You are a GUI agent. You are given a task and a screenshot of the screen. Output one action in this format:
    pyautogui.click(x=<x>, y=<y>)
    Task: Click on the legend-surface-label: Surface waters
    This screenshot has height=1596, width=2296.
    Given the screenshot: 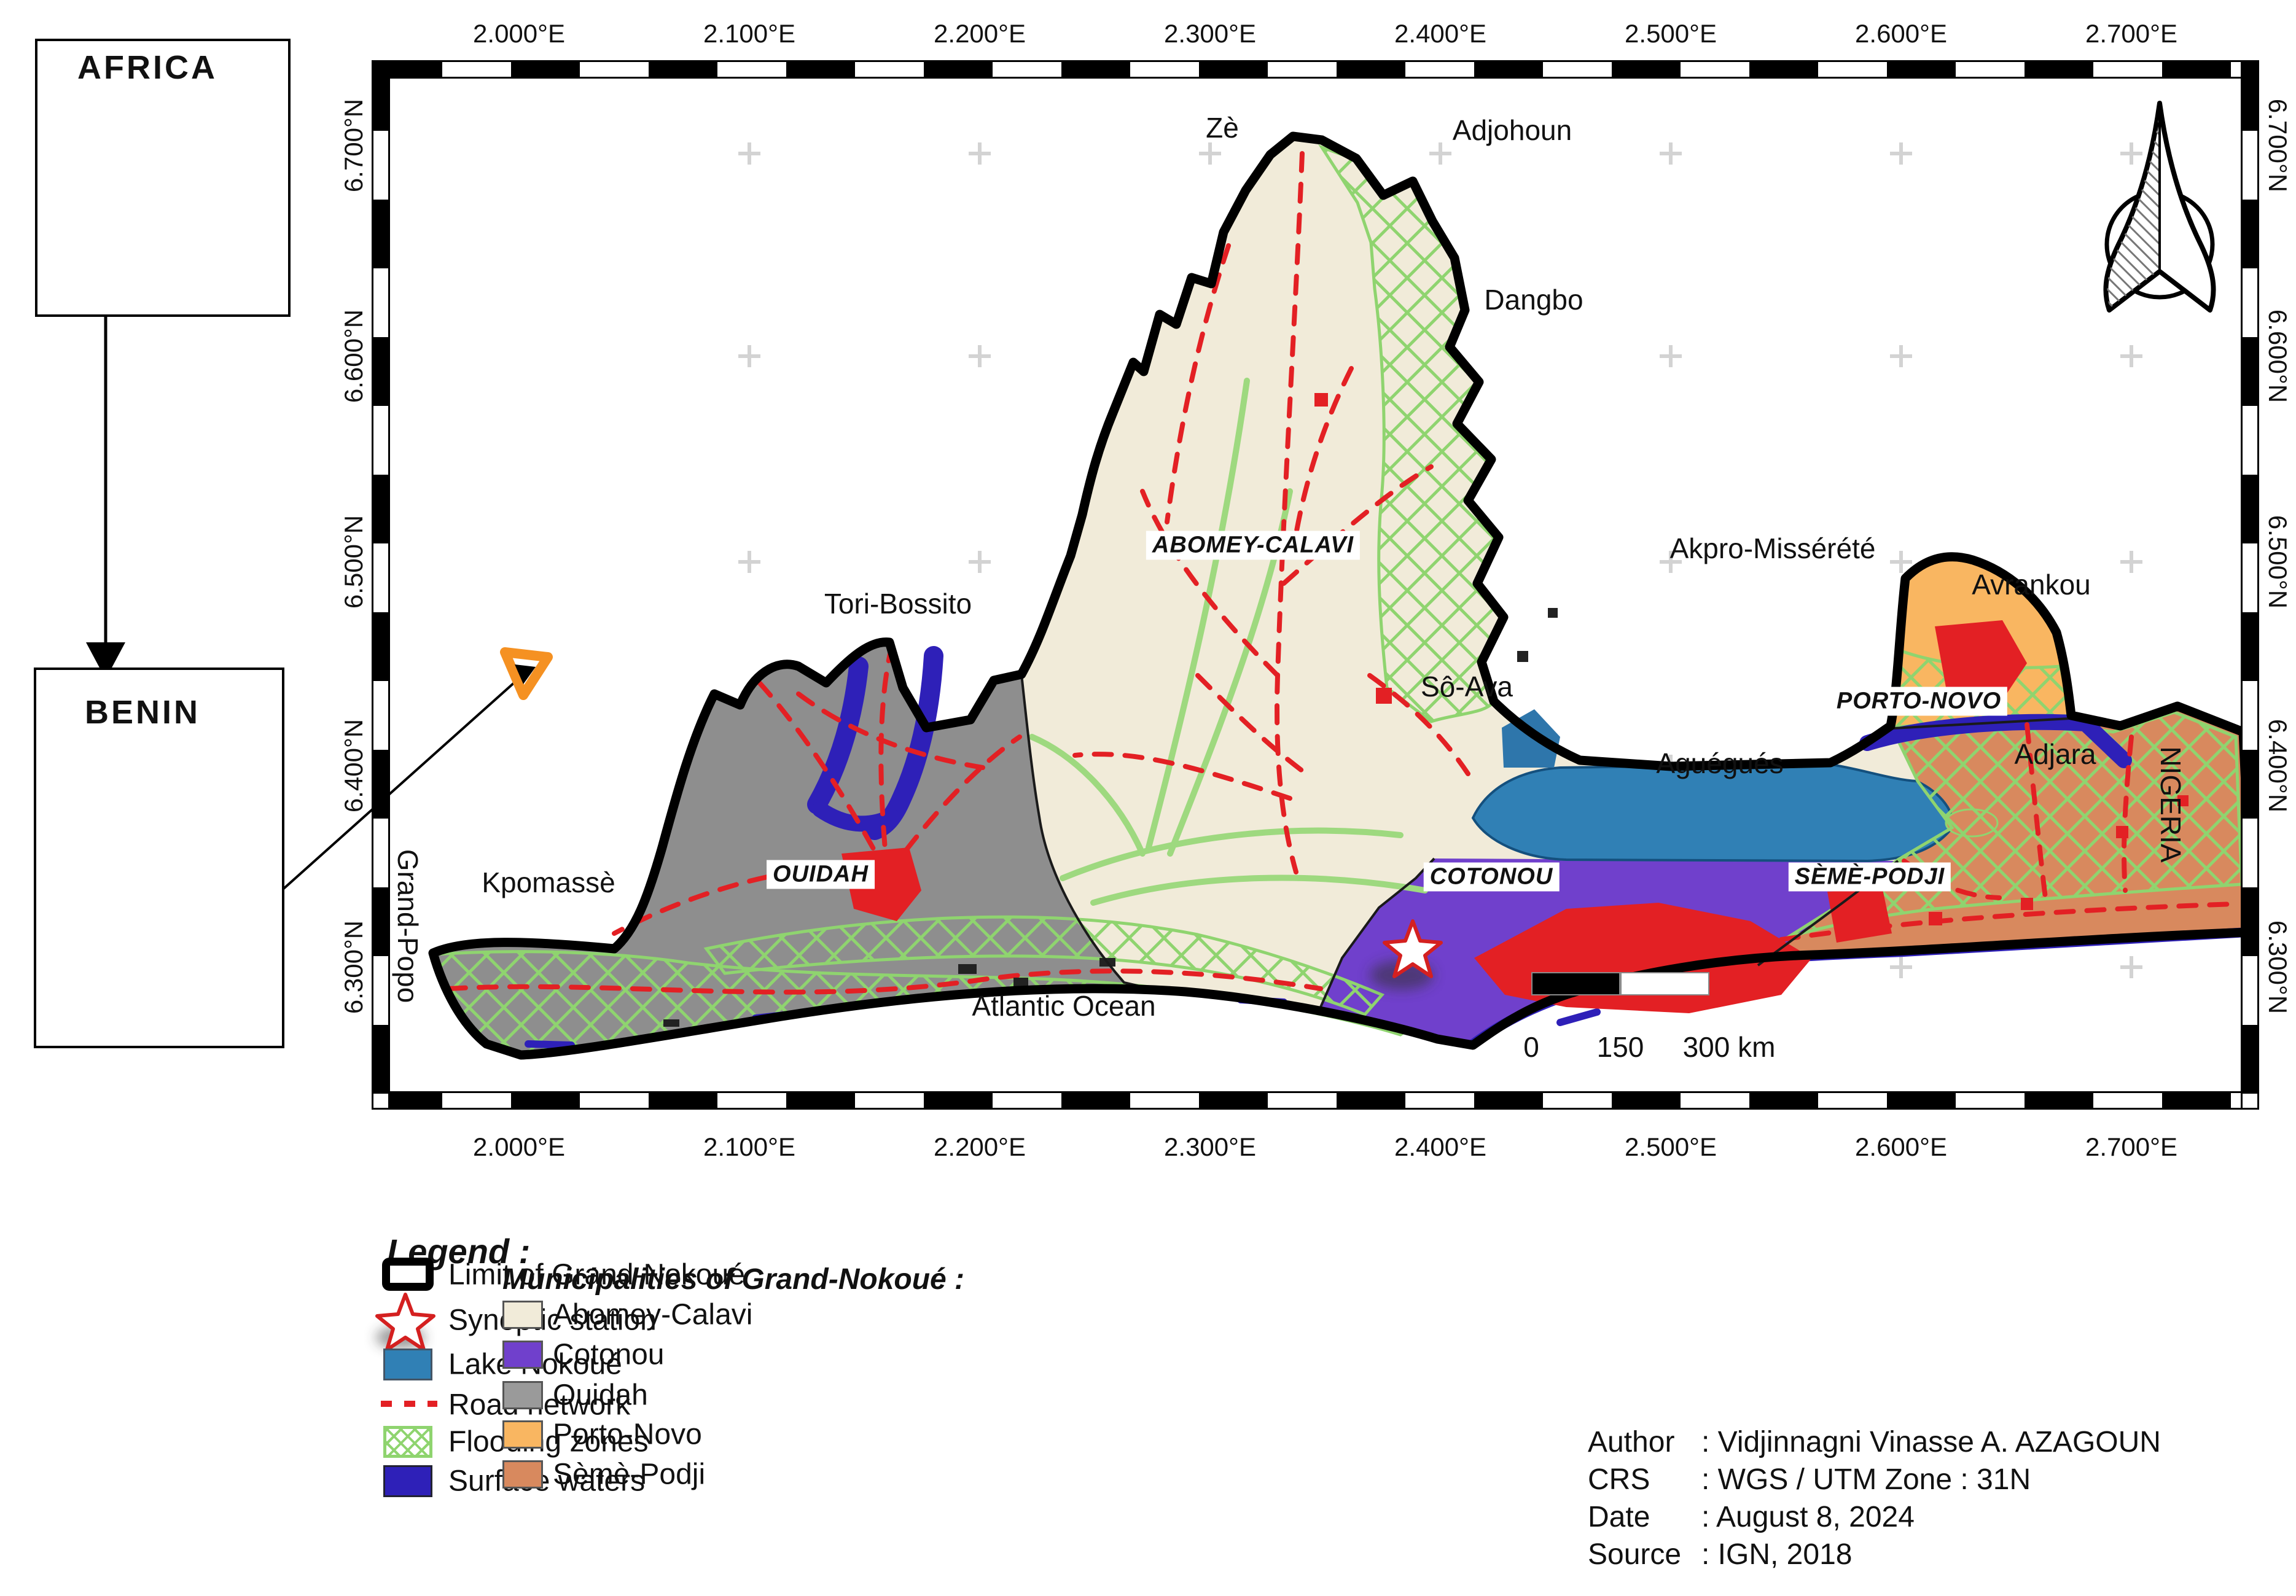 What is the action you would take?
    pyautogui.click(x=547, y=1481)
    